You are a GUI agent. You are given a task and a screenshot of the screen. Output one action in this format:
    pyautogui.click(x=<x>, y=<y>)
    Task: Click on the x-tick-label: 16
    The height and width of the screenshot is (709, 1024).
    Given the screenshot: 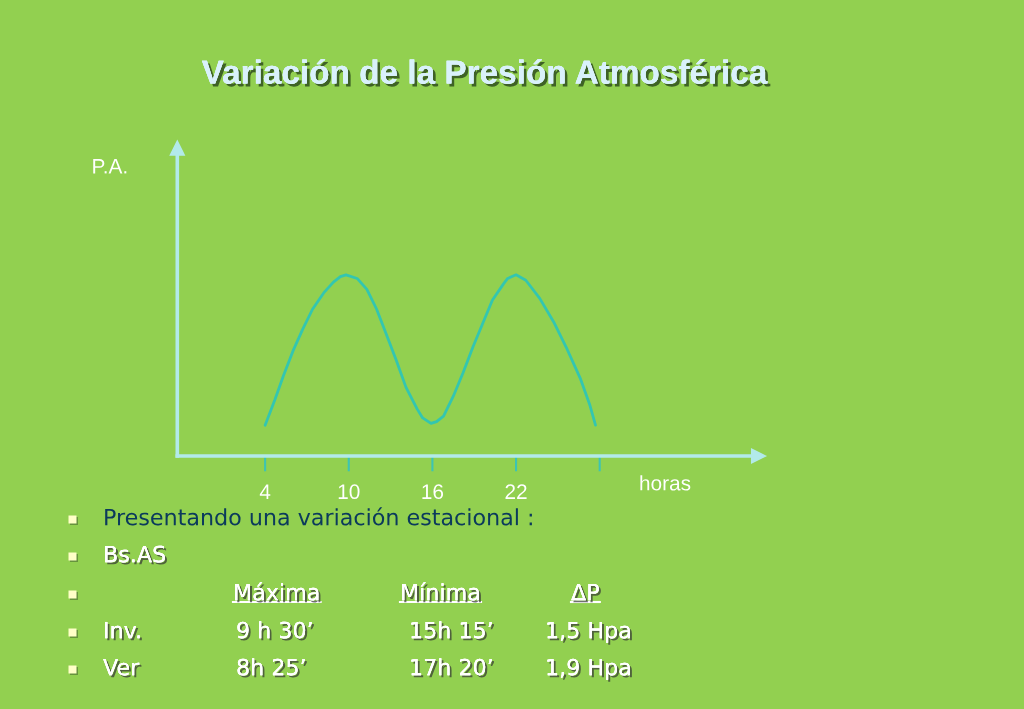 What is the action you would take?
    pyautogui.click(x=433, y=492)
    